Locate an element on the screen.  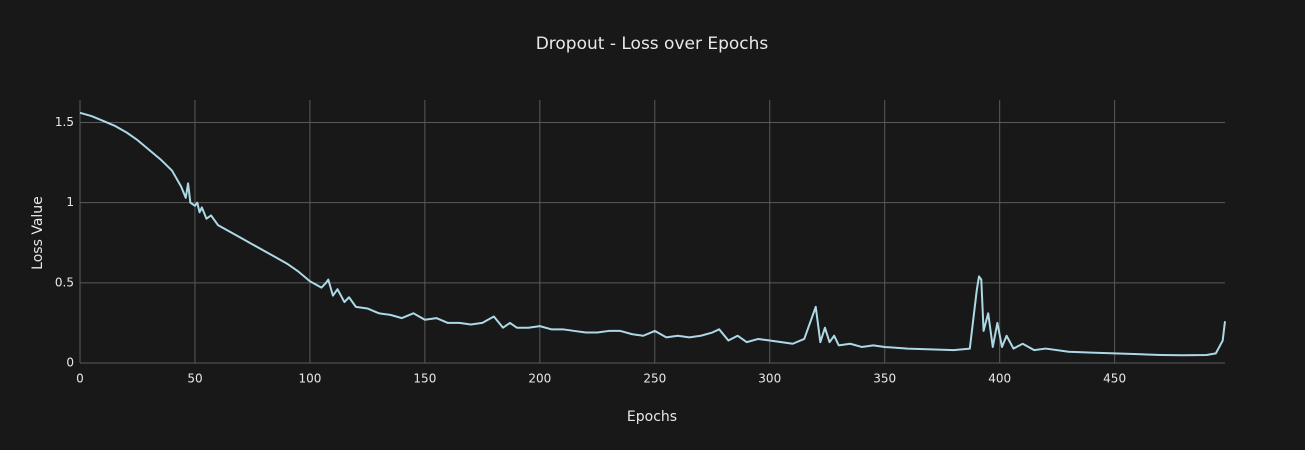
chart-title: Dropout - Loss over Epochs is located at coordinates (652, 44).